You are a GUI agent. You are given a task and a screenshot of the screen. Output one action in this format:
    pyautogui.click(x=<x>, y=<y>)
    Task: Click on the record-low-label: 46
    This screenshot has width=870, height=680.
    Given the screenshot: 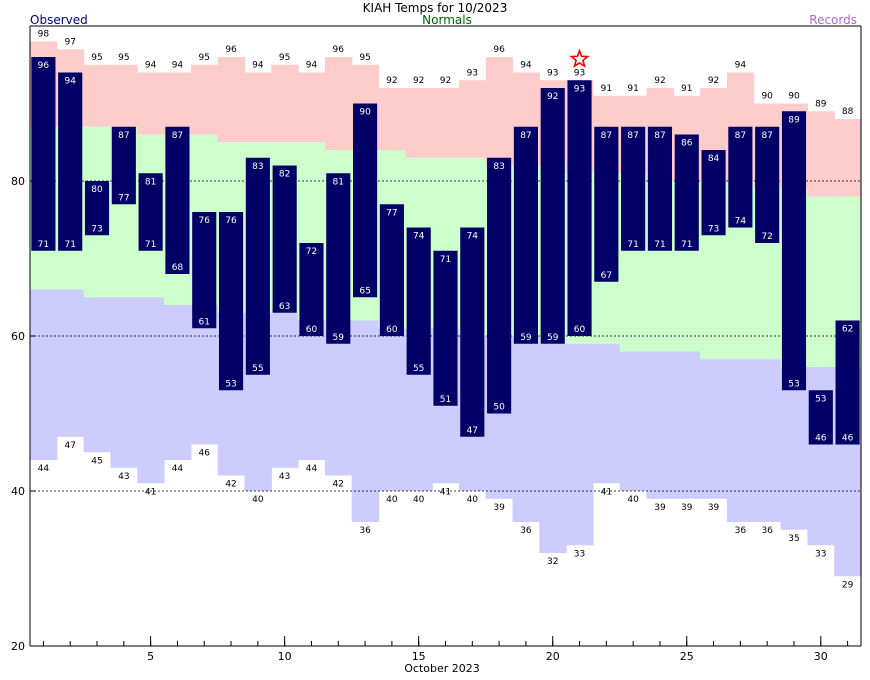 What is the action you would take?
    pyautogui.click(x=205, y=454)
    